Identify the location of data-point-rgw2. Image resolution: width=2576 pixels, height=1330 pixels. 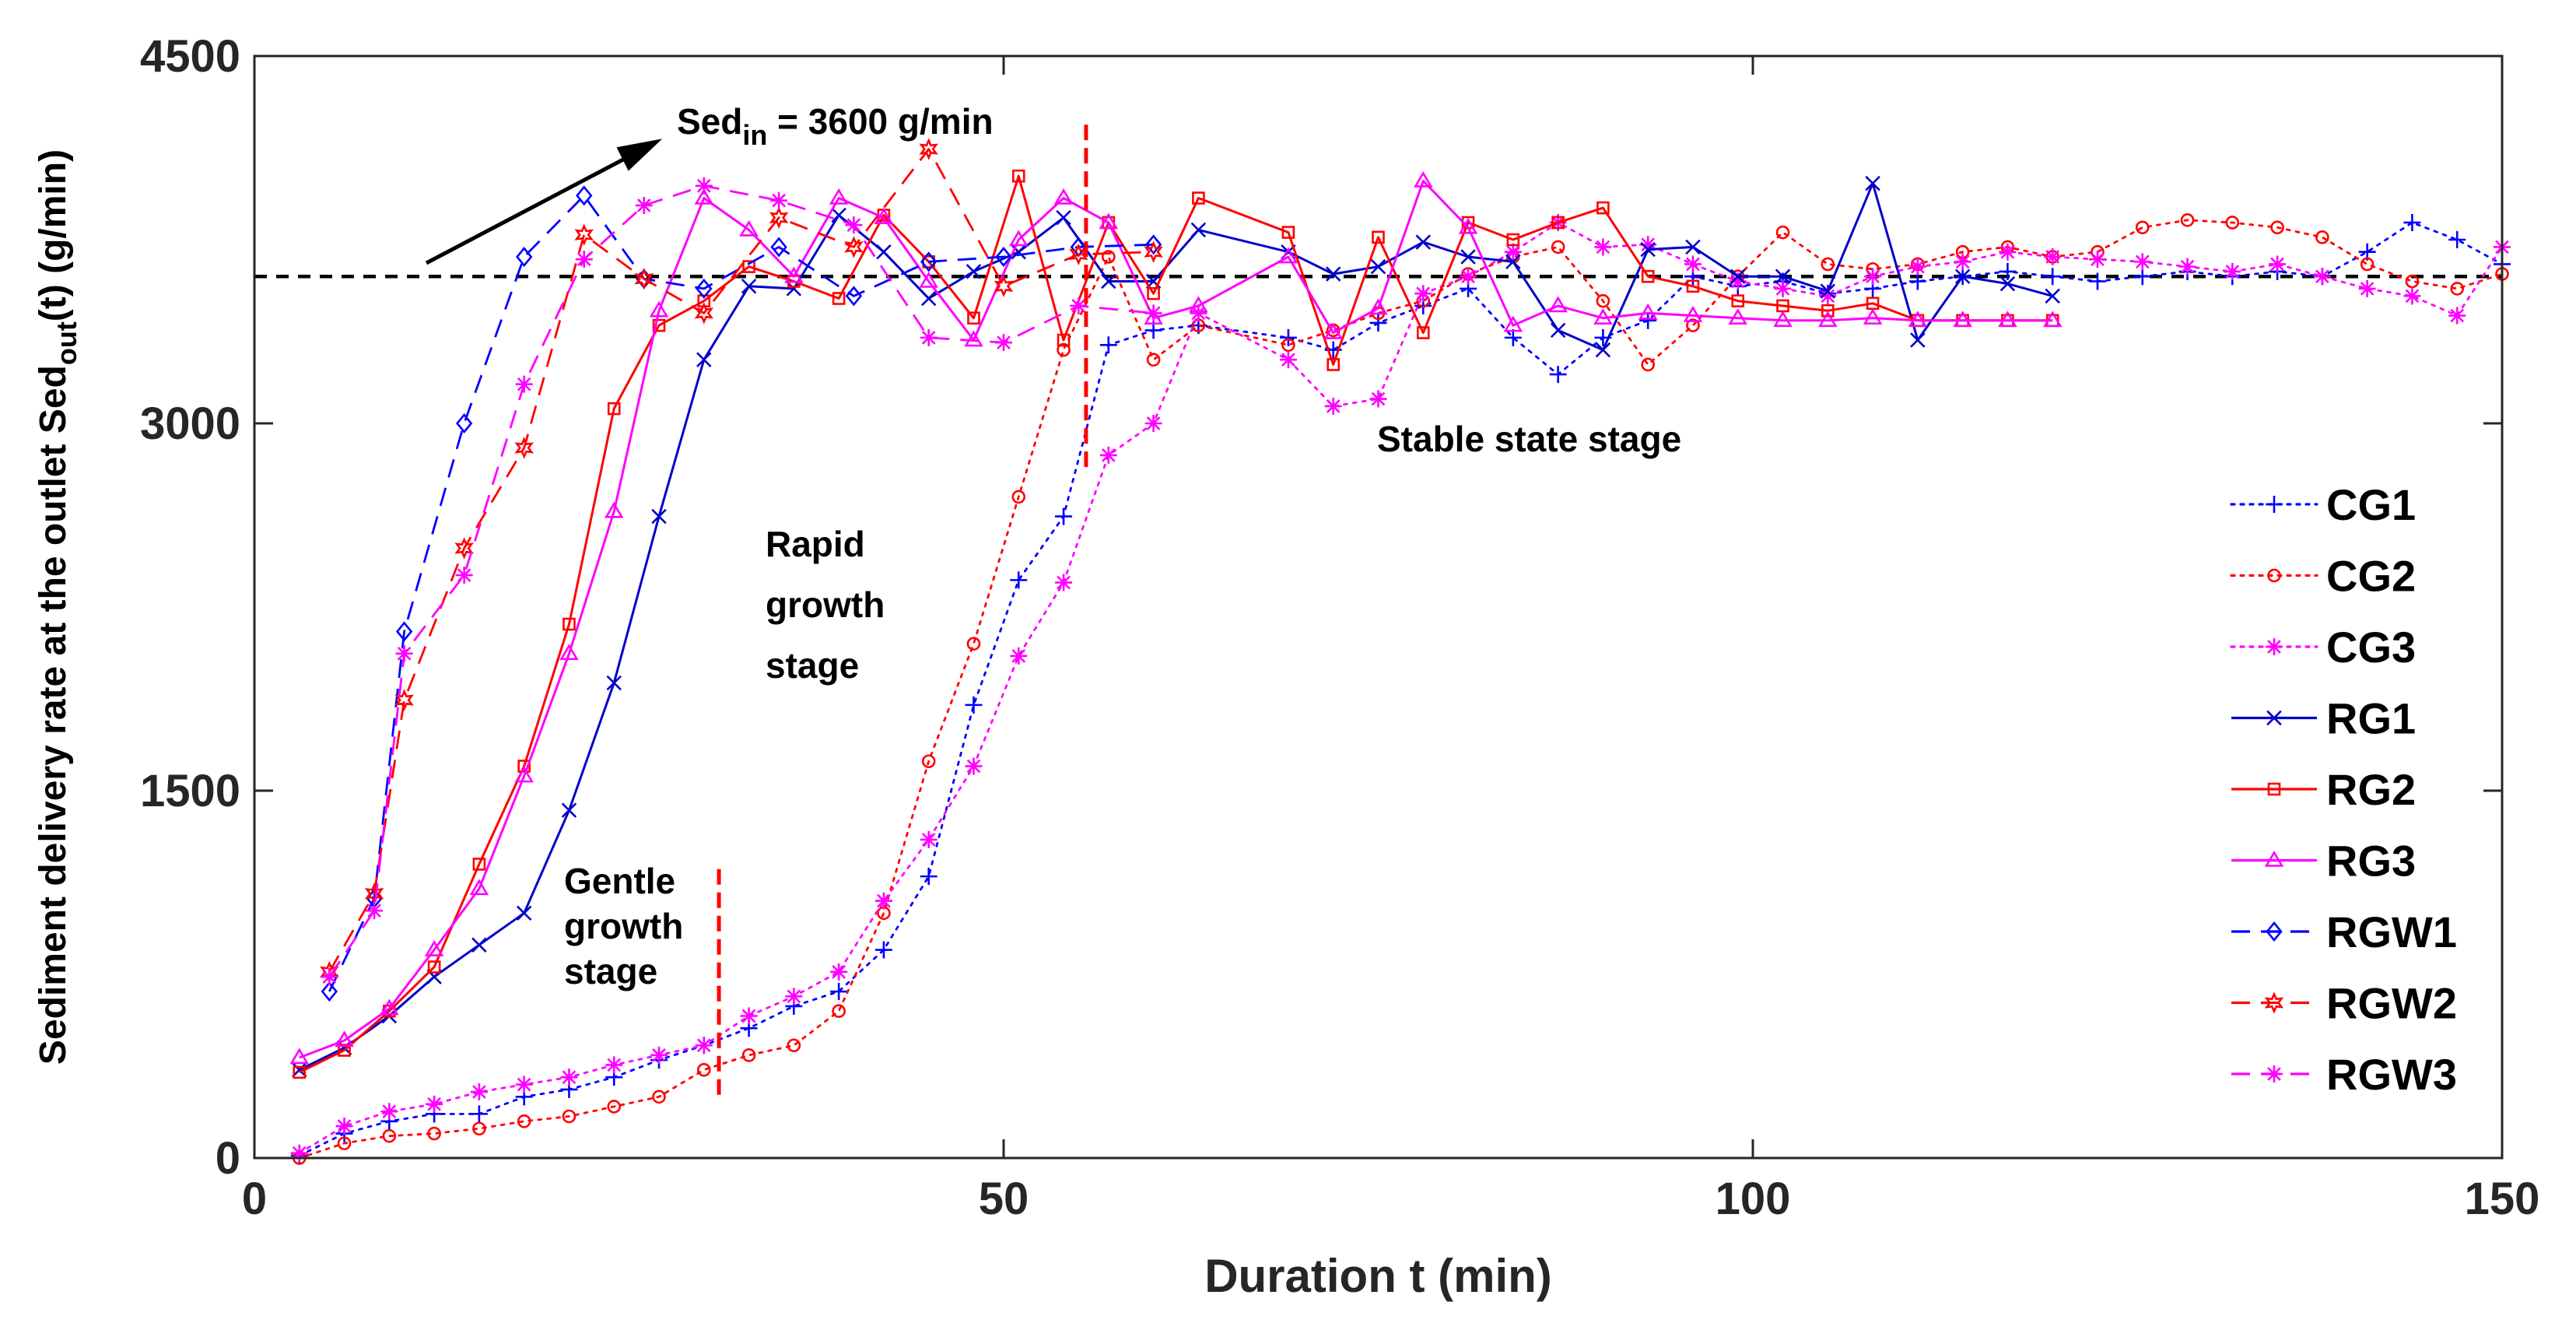
(644, 279).